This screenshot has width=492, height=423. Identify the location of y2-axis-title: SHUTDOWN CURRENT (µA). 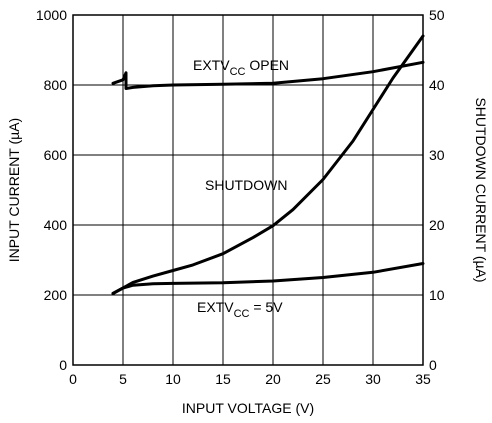
(481, 189).